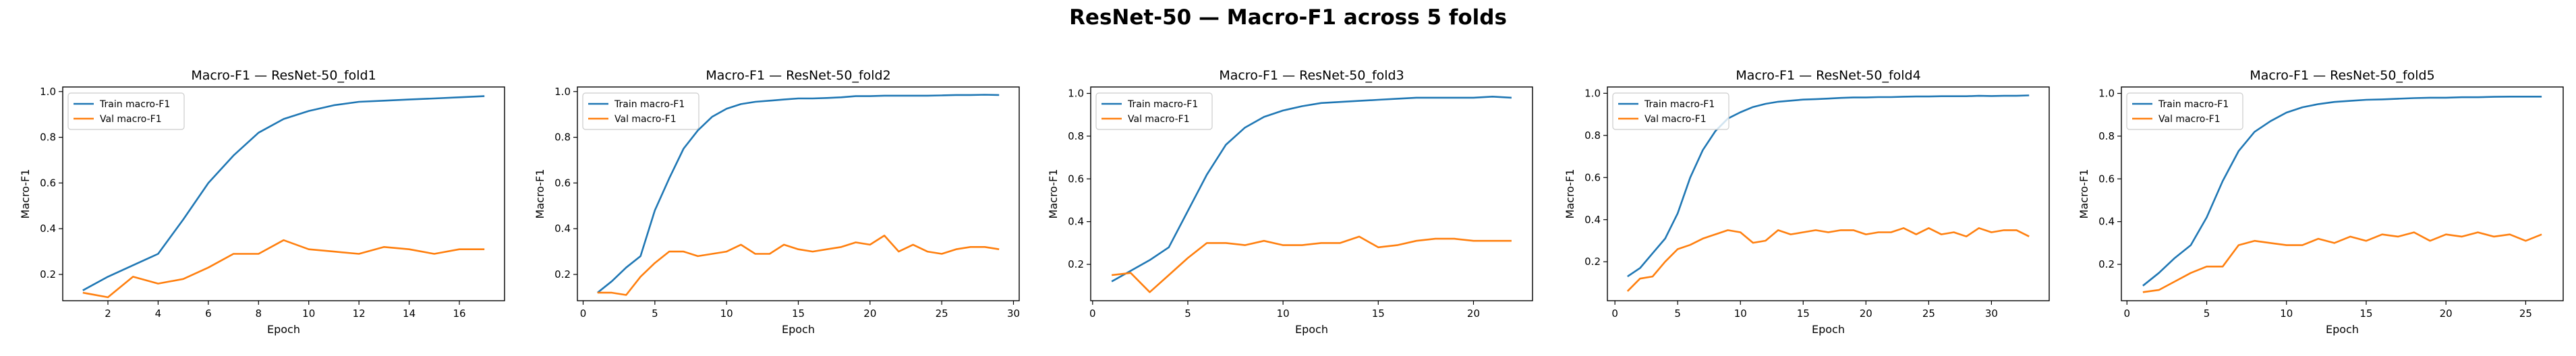 The image size is (2576, 356). I want to click on chart-title: Macro-F1 — ResNet-50_fold2, so click(798, 75).